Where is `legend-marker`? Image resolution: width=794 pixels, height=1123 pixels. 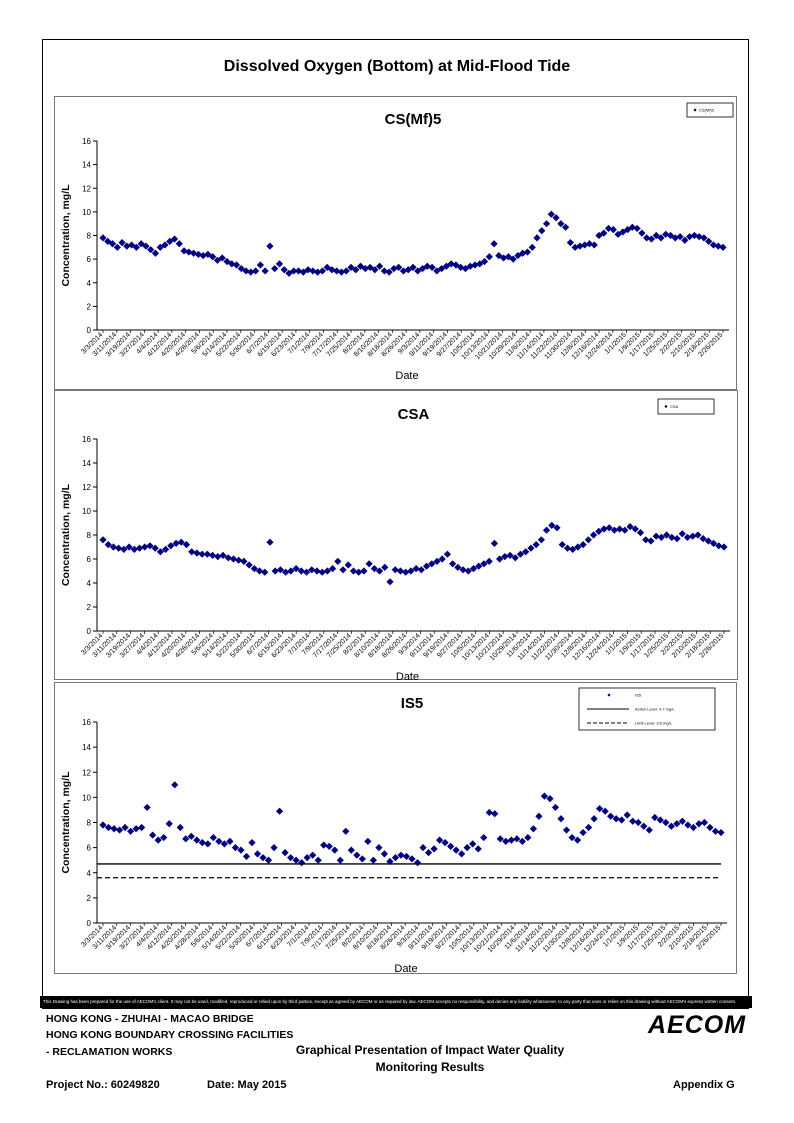
legend-marker is located at coordinates (609, 695).